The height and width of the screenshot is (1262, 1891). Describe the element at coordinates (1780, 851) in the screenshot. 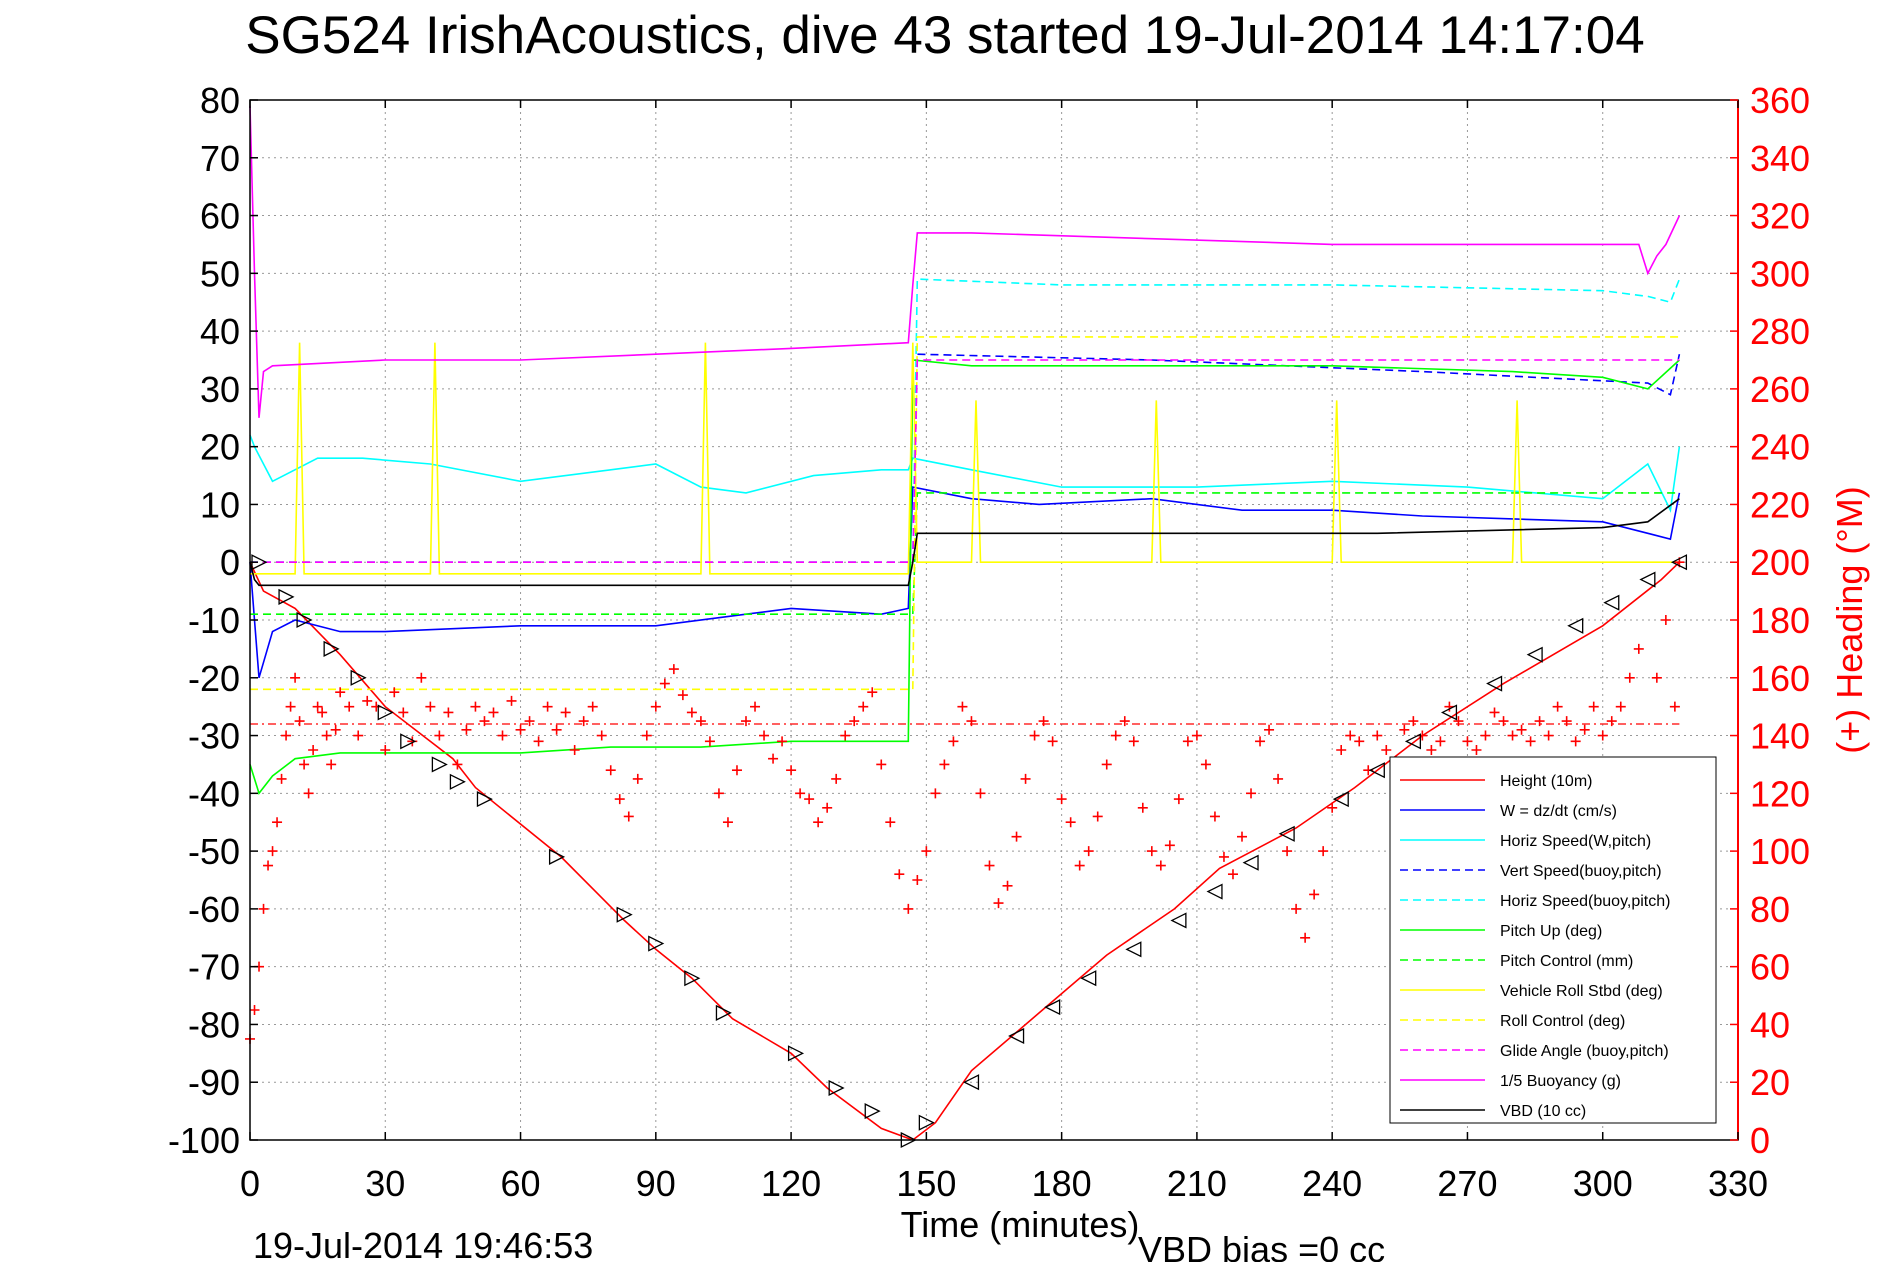

I see `y2-tick-label: 100` at that location.